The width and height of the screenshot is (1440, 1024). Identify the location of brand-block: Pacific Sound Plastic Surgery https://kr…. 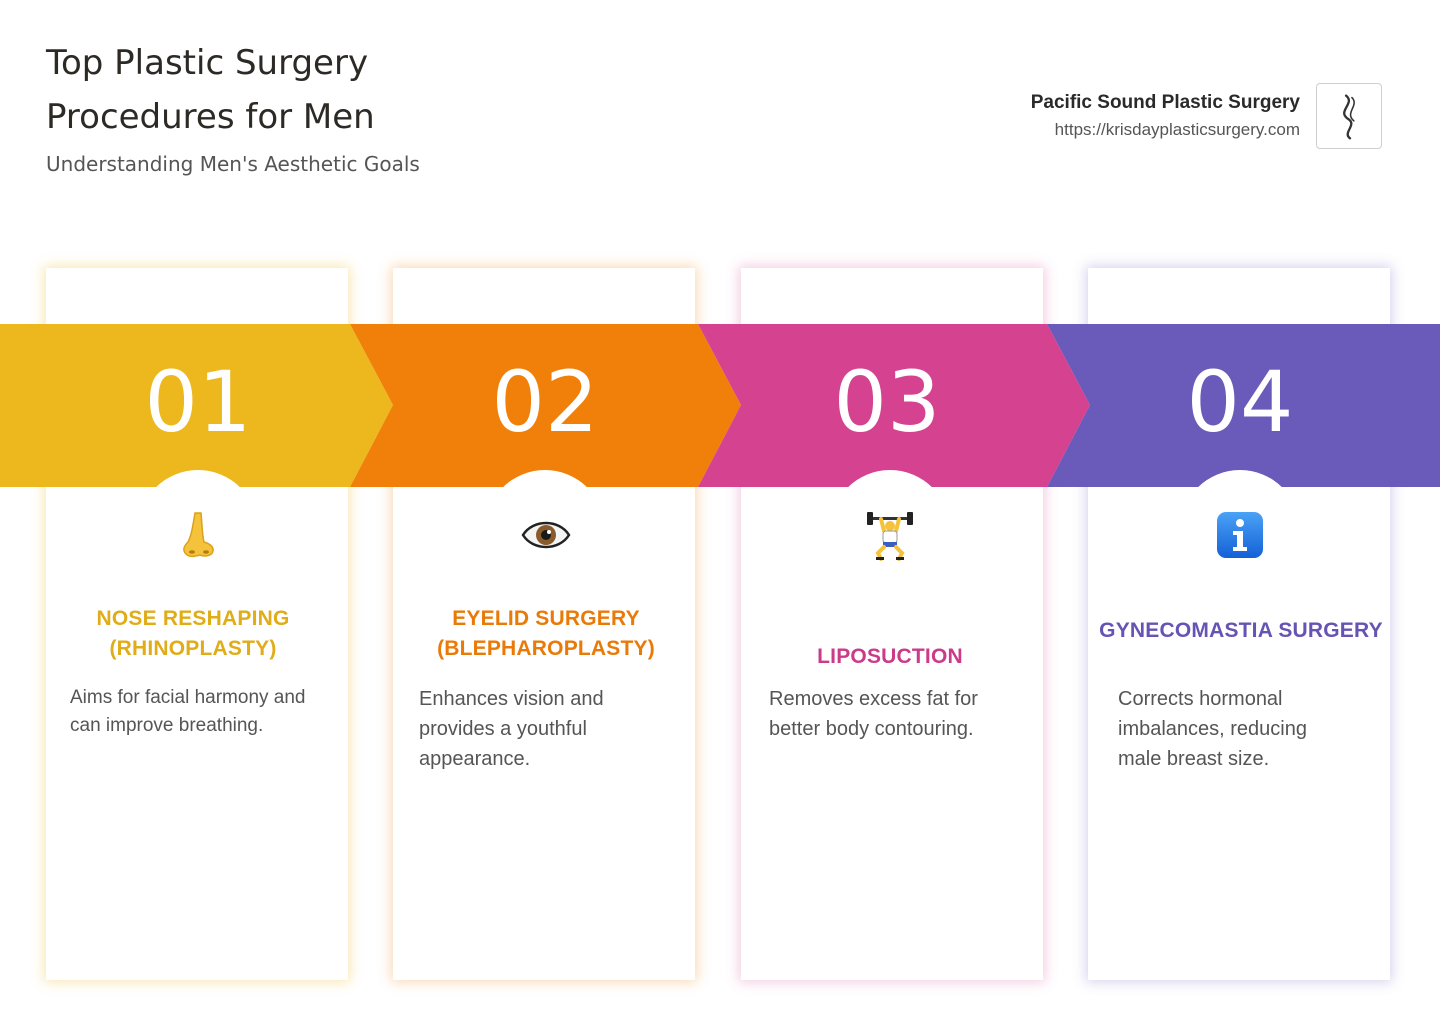
(1165, 117).